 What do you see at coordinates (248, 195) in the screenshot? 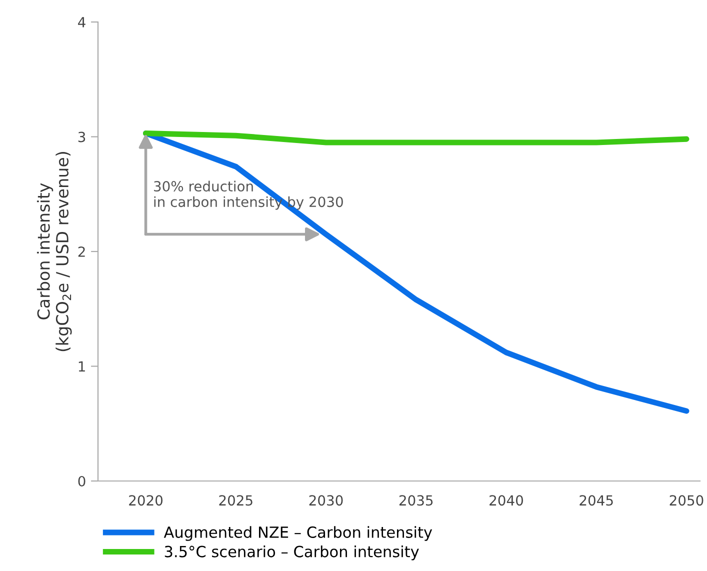
I see `annotation: 30% reduction in carbon intensity by 2030` at bounding box center [248, 195].